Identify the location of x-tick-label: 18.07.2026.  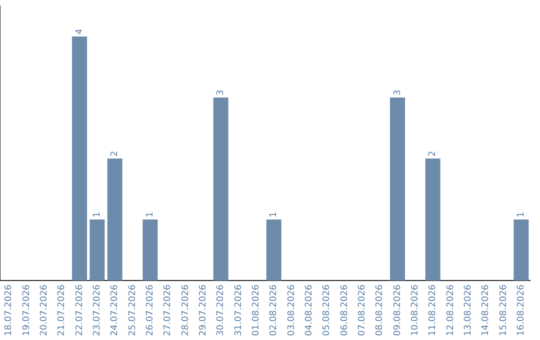
(9, 310).